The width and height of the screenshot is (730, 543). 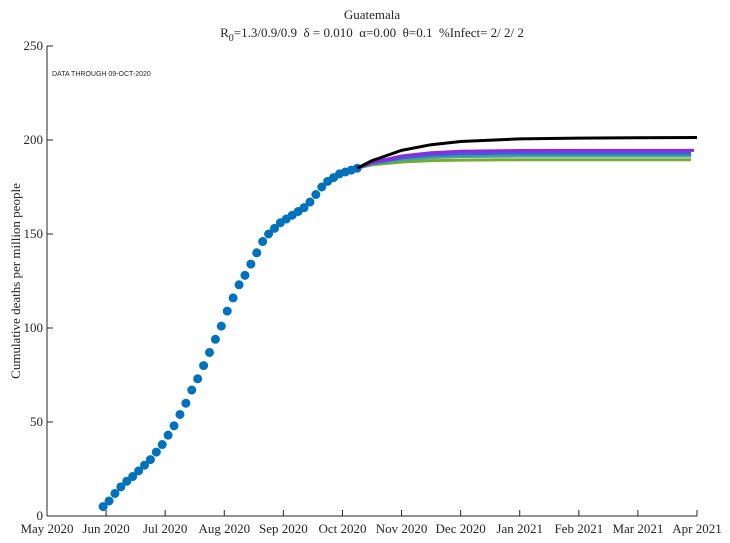 I want to click on chart-title: Guatemala, so click(x=372, y=14).